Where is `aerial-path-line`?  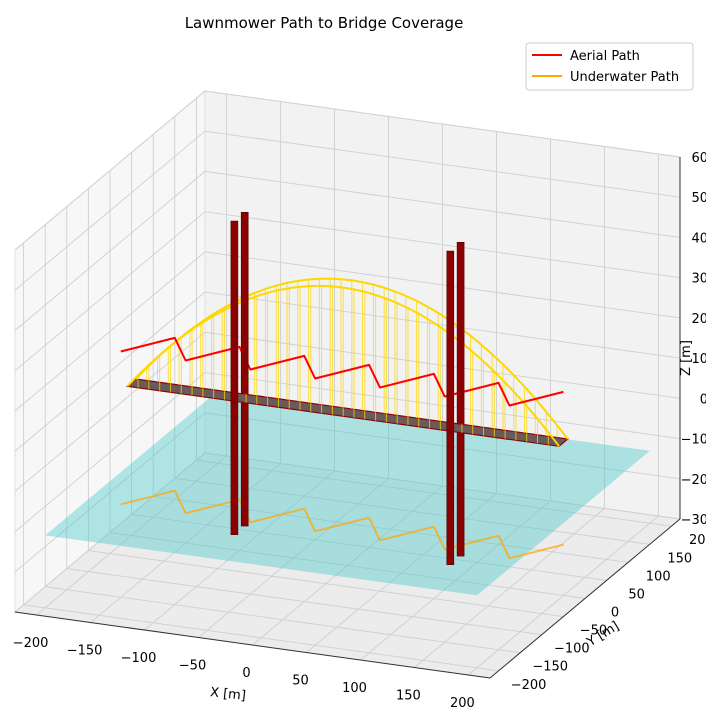
aerial-path-line is located at coordinates (342, 371).